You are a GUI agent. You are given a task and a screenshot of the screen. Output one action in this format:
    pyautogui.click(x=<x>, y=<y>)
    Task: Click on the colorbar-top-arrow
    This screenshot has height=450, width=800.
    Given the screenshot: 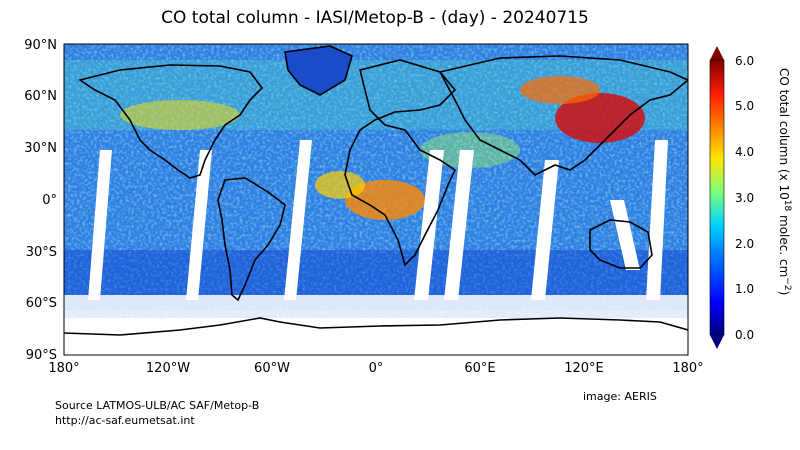 What is the action you would take?
    pyautogui.click(x=717, y=53)
    